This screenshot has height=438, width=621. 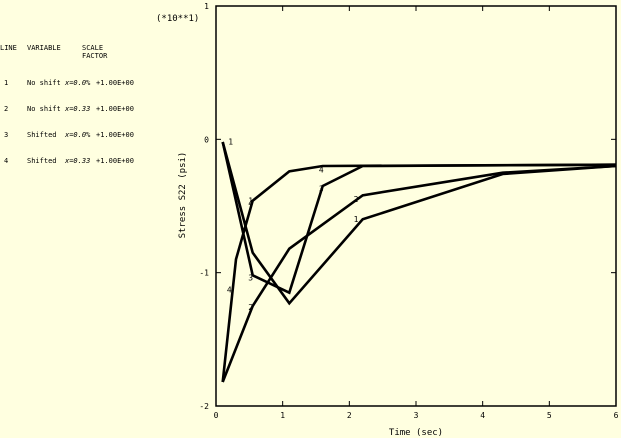 What do you see at coordinates (93, 48) in the screenshot?
I see `legend-header-scale: SCALE` at bounding box center [93, 48].